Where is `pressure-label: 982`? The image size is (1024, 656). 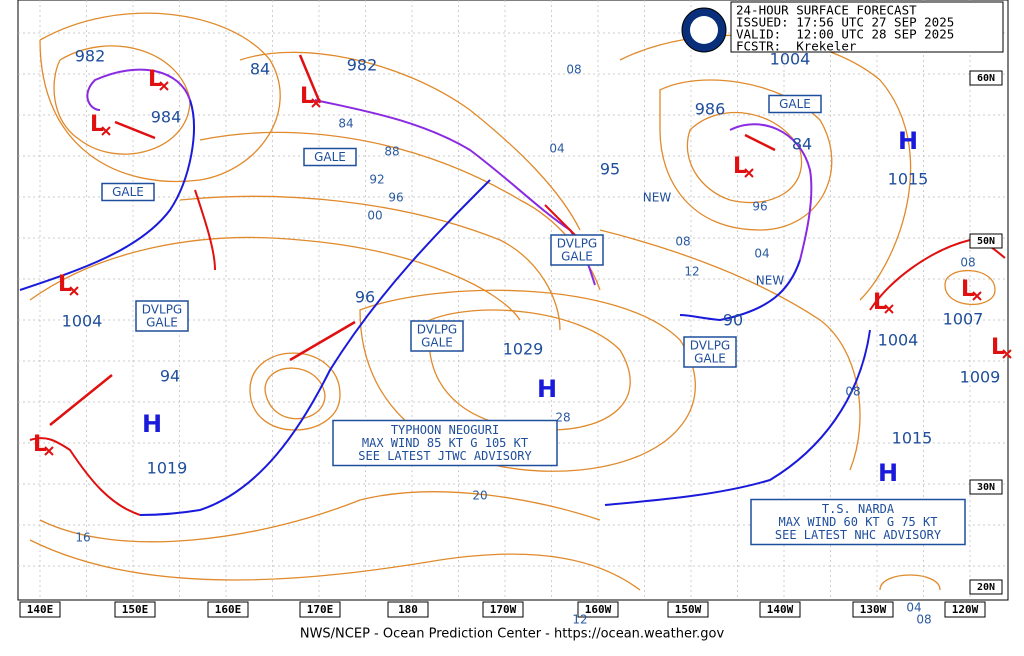
pressure-label: 982 is located at coordinates (90, 56).